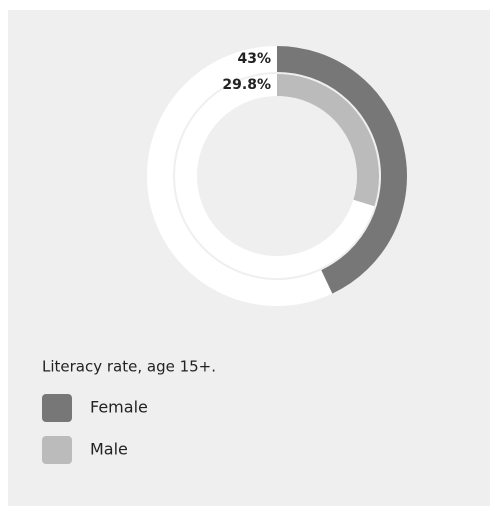 Image resolution: width=499 pixels, height=517 pixels. Describe the element at coordinates (119, 407) in the screenshot. I see `legend-label: Female` at that location.